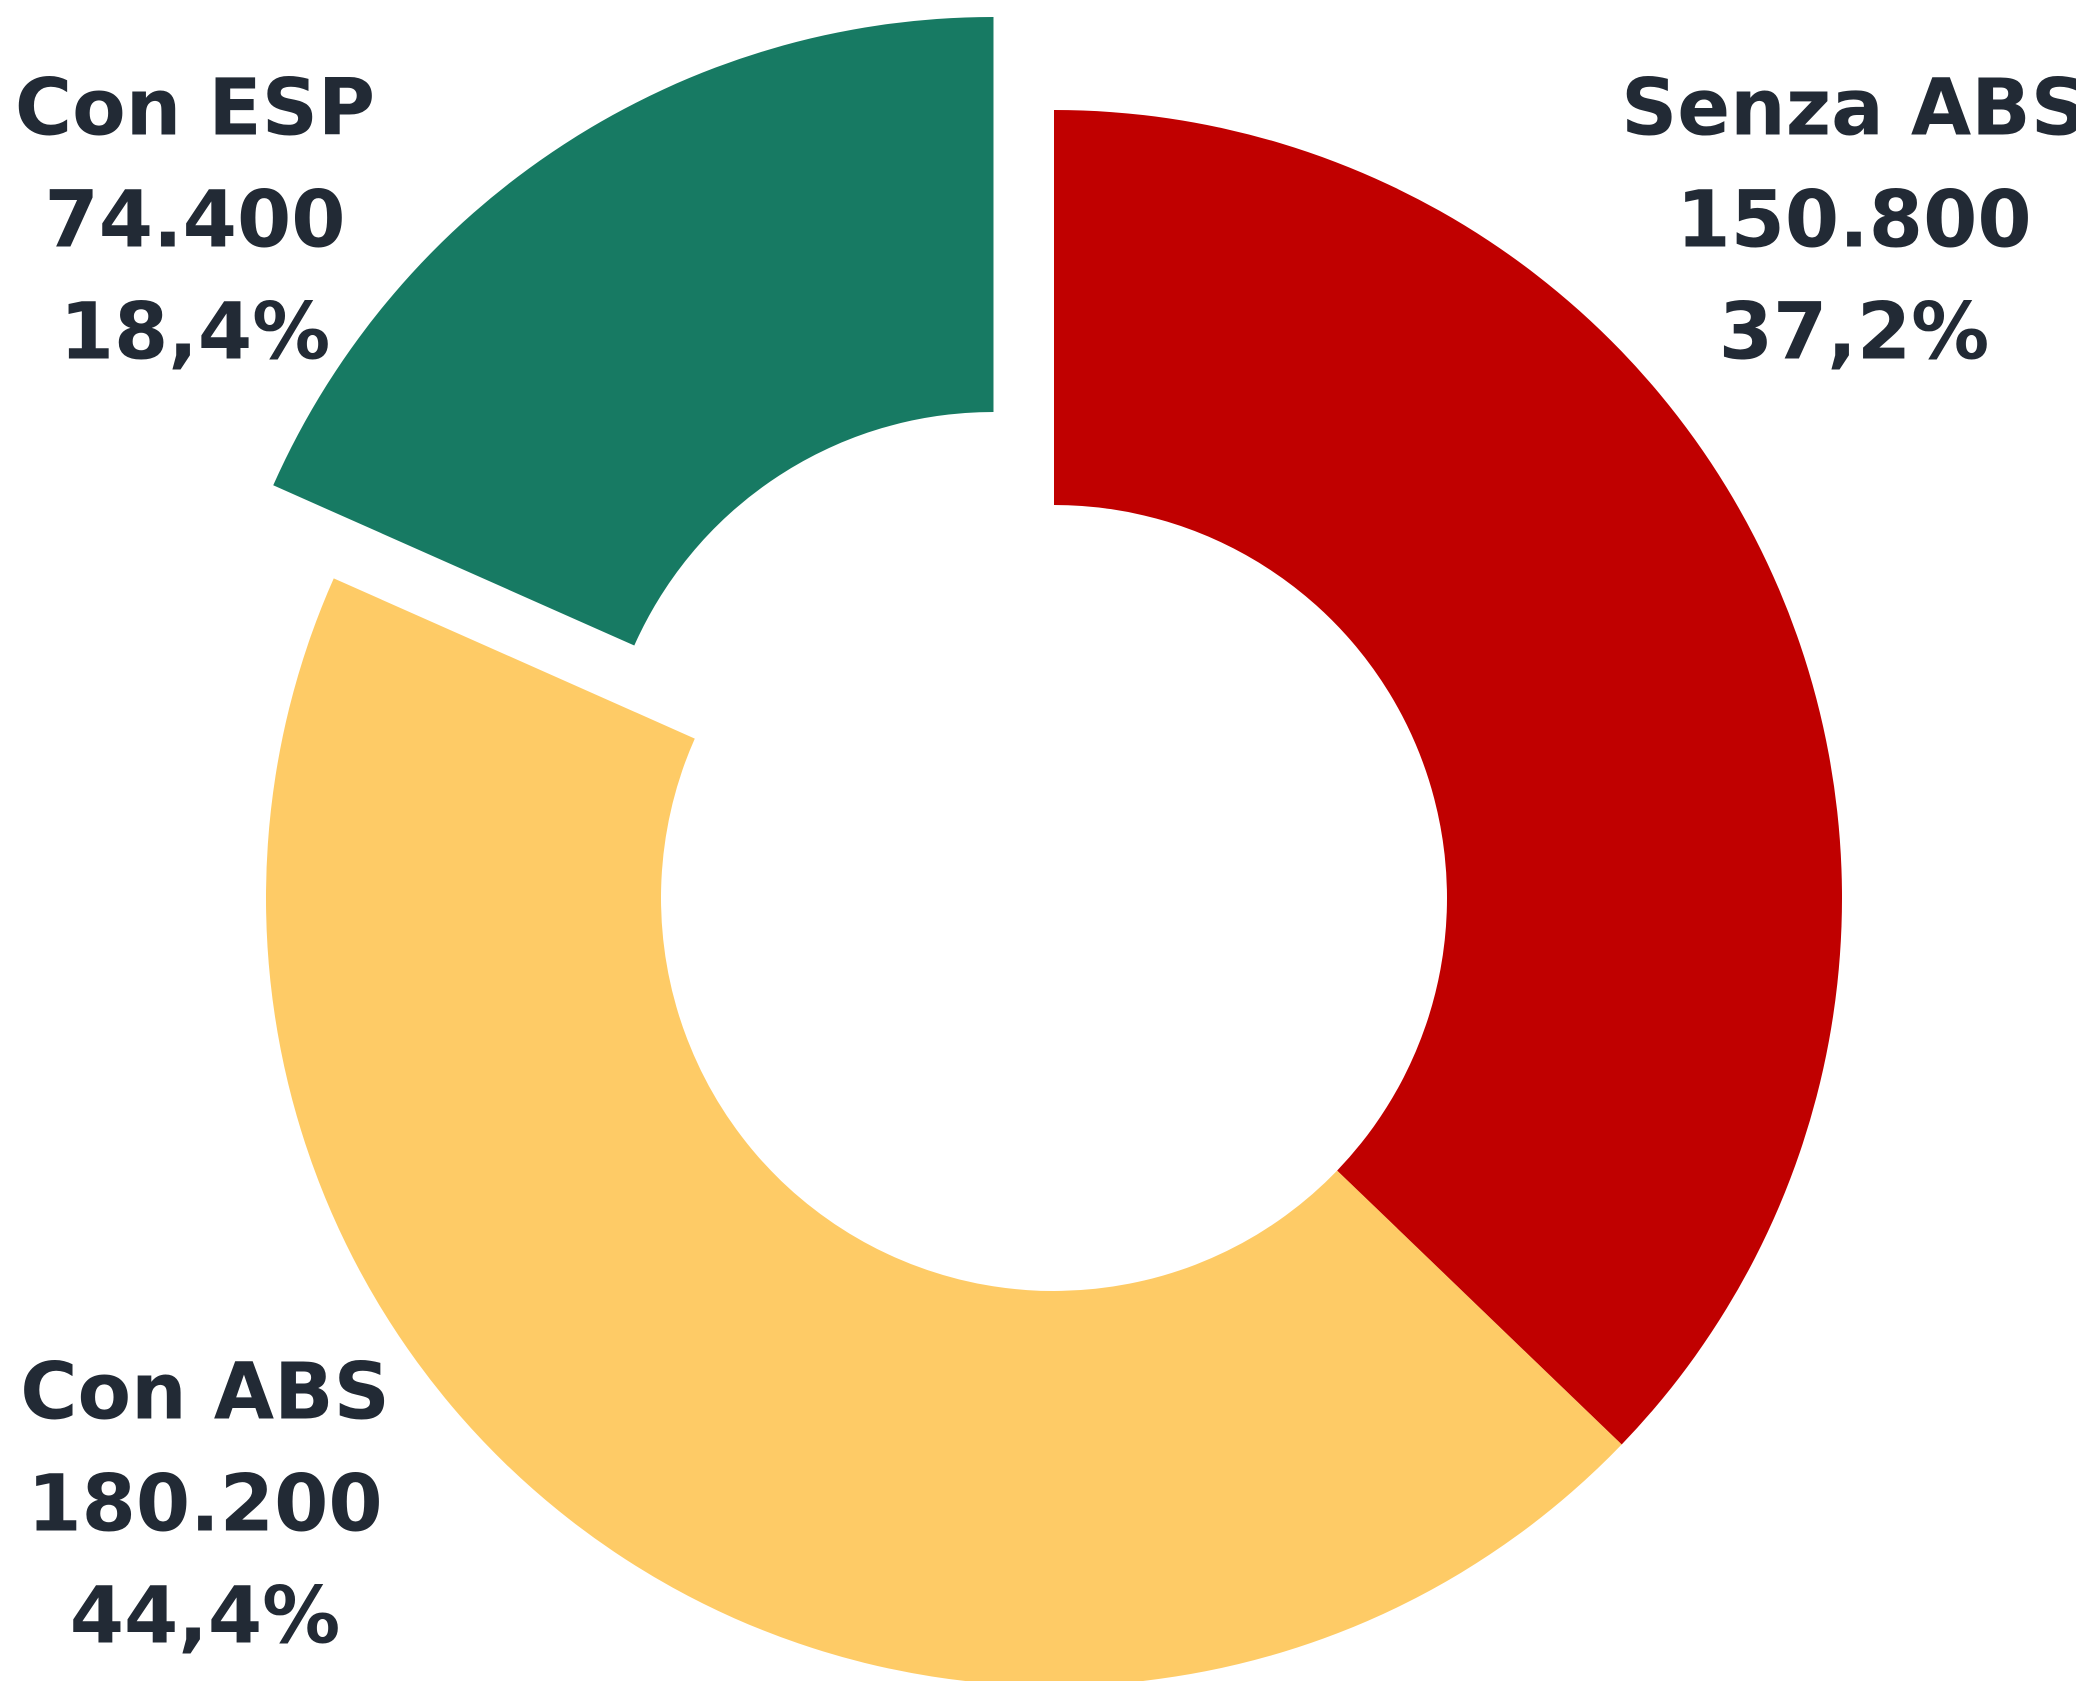 The image size is (2076, 1681). Describe the element at coordinates (205, 1392) in the screenshot. I see `slice-label: Con ABS` at that location.